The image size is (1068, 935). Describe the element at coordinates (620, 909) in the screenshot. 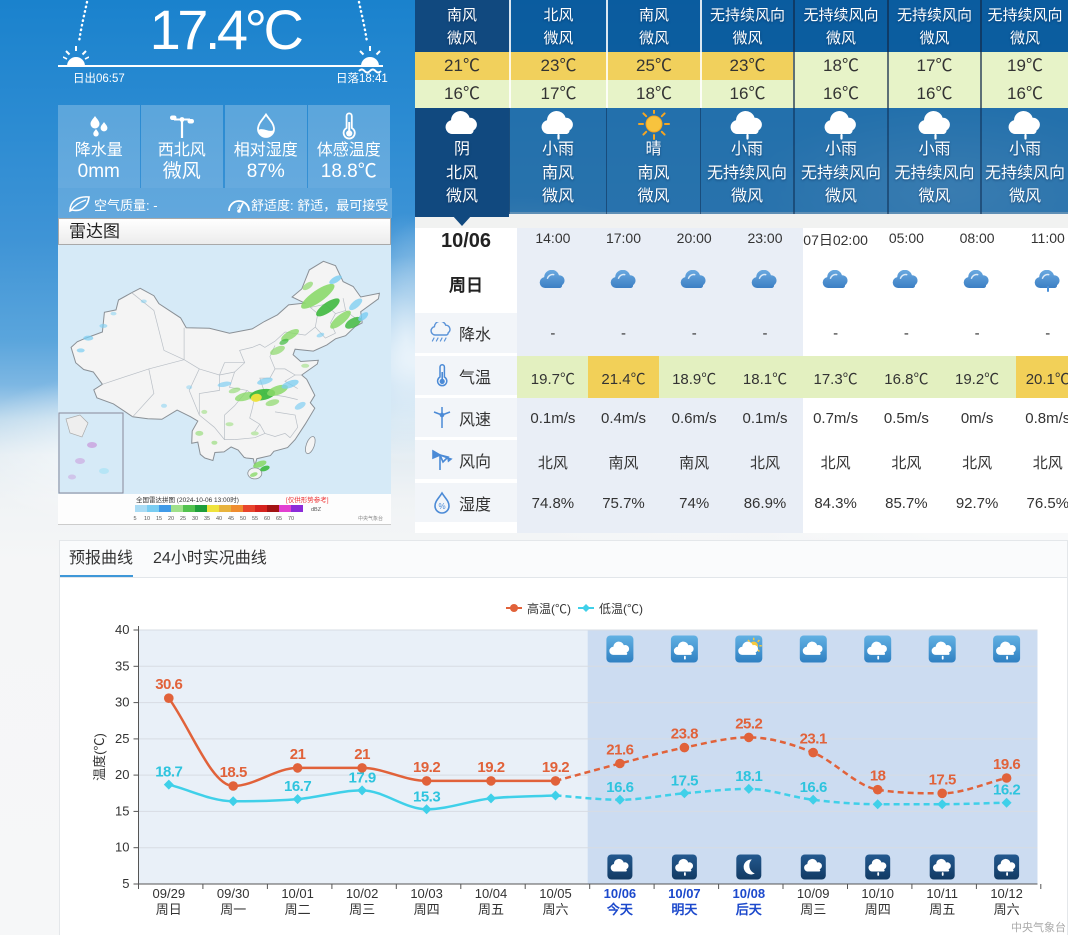

I see `svg-text: 今天` at that location.